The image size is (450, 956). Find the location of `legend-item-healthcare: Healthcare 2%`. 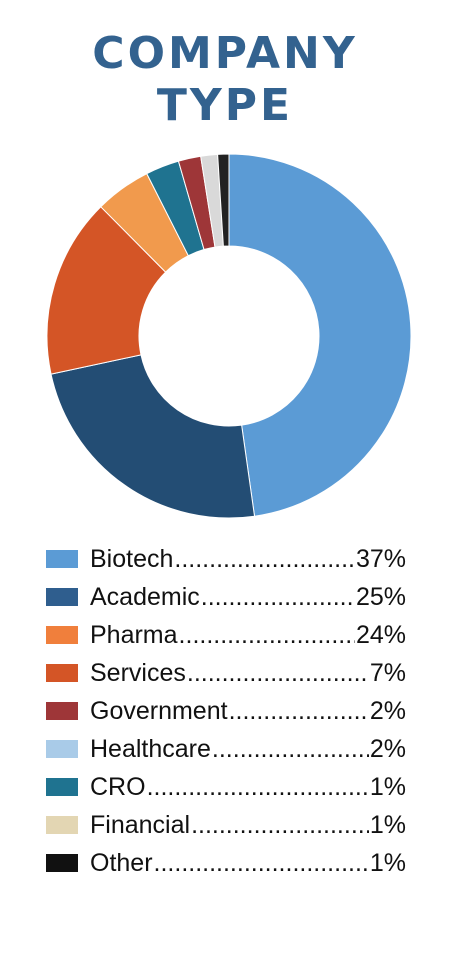

legend-item-healthcare: Healthcare 2% is located at coordinates (226, 749).